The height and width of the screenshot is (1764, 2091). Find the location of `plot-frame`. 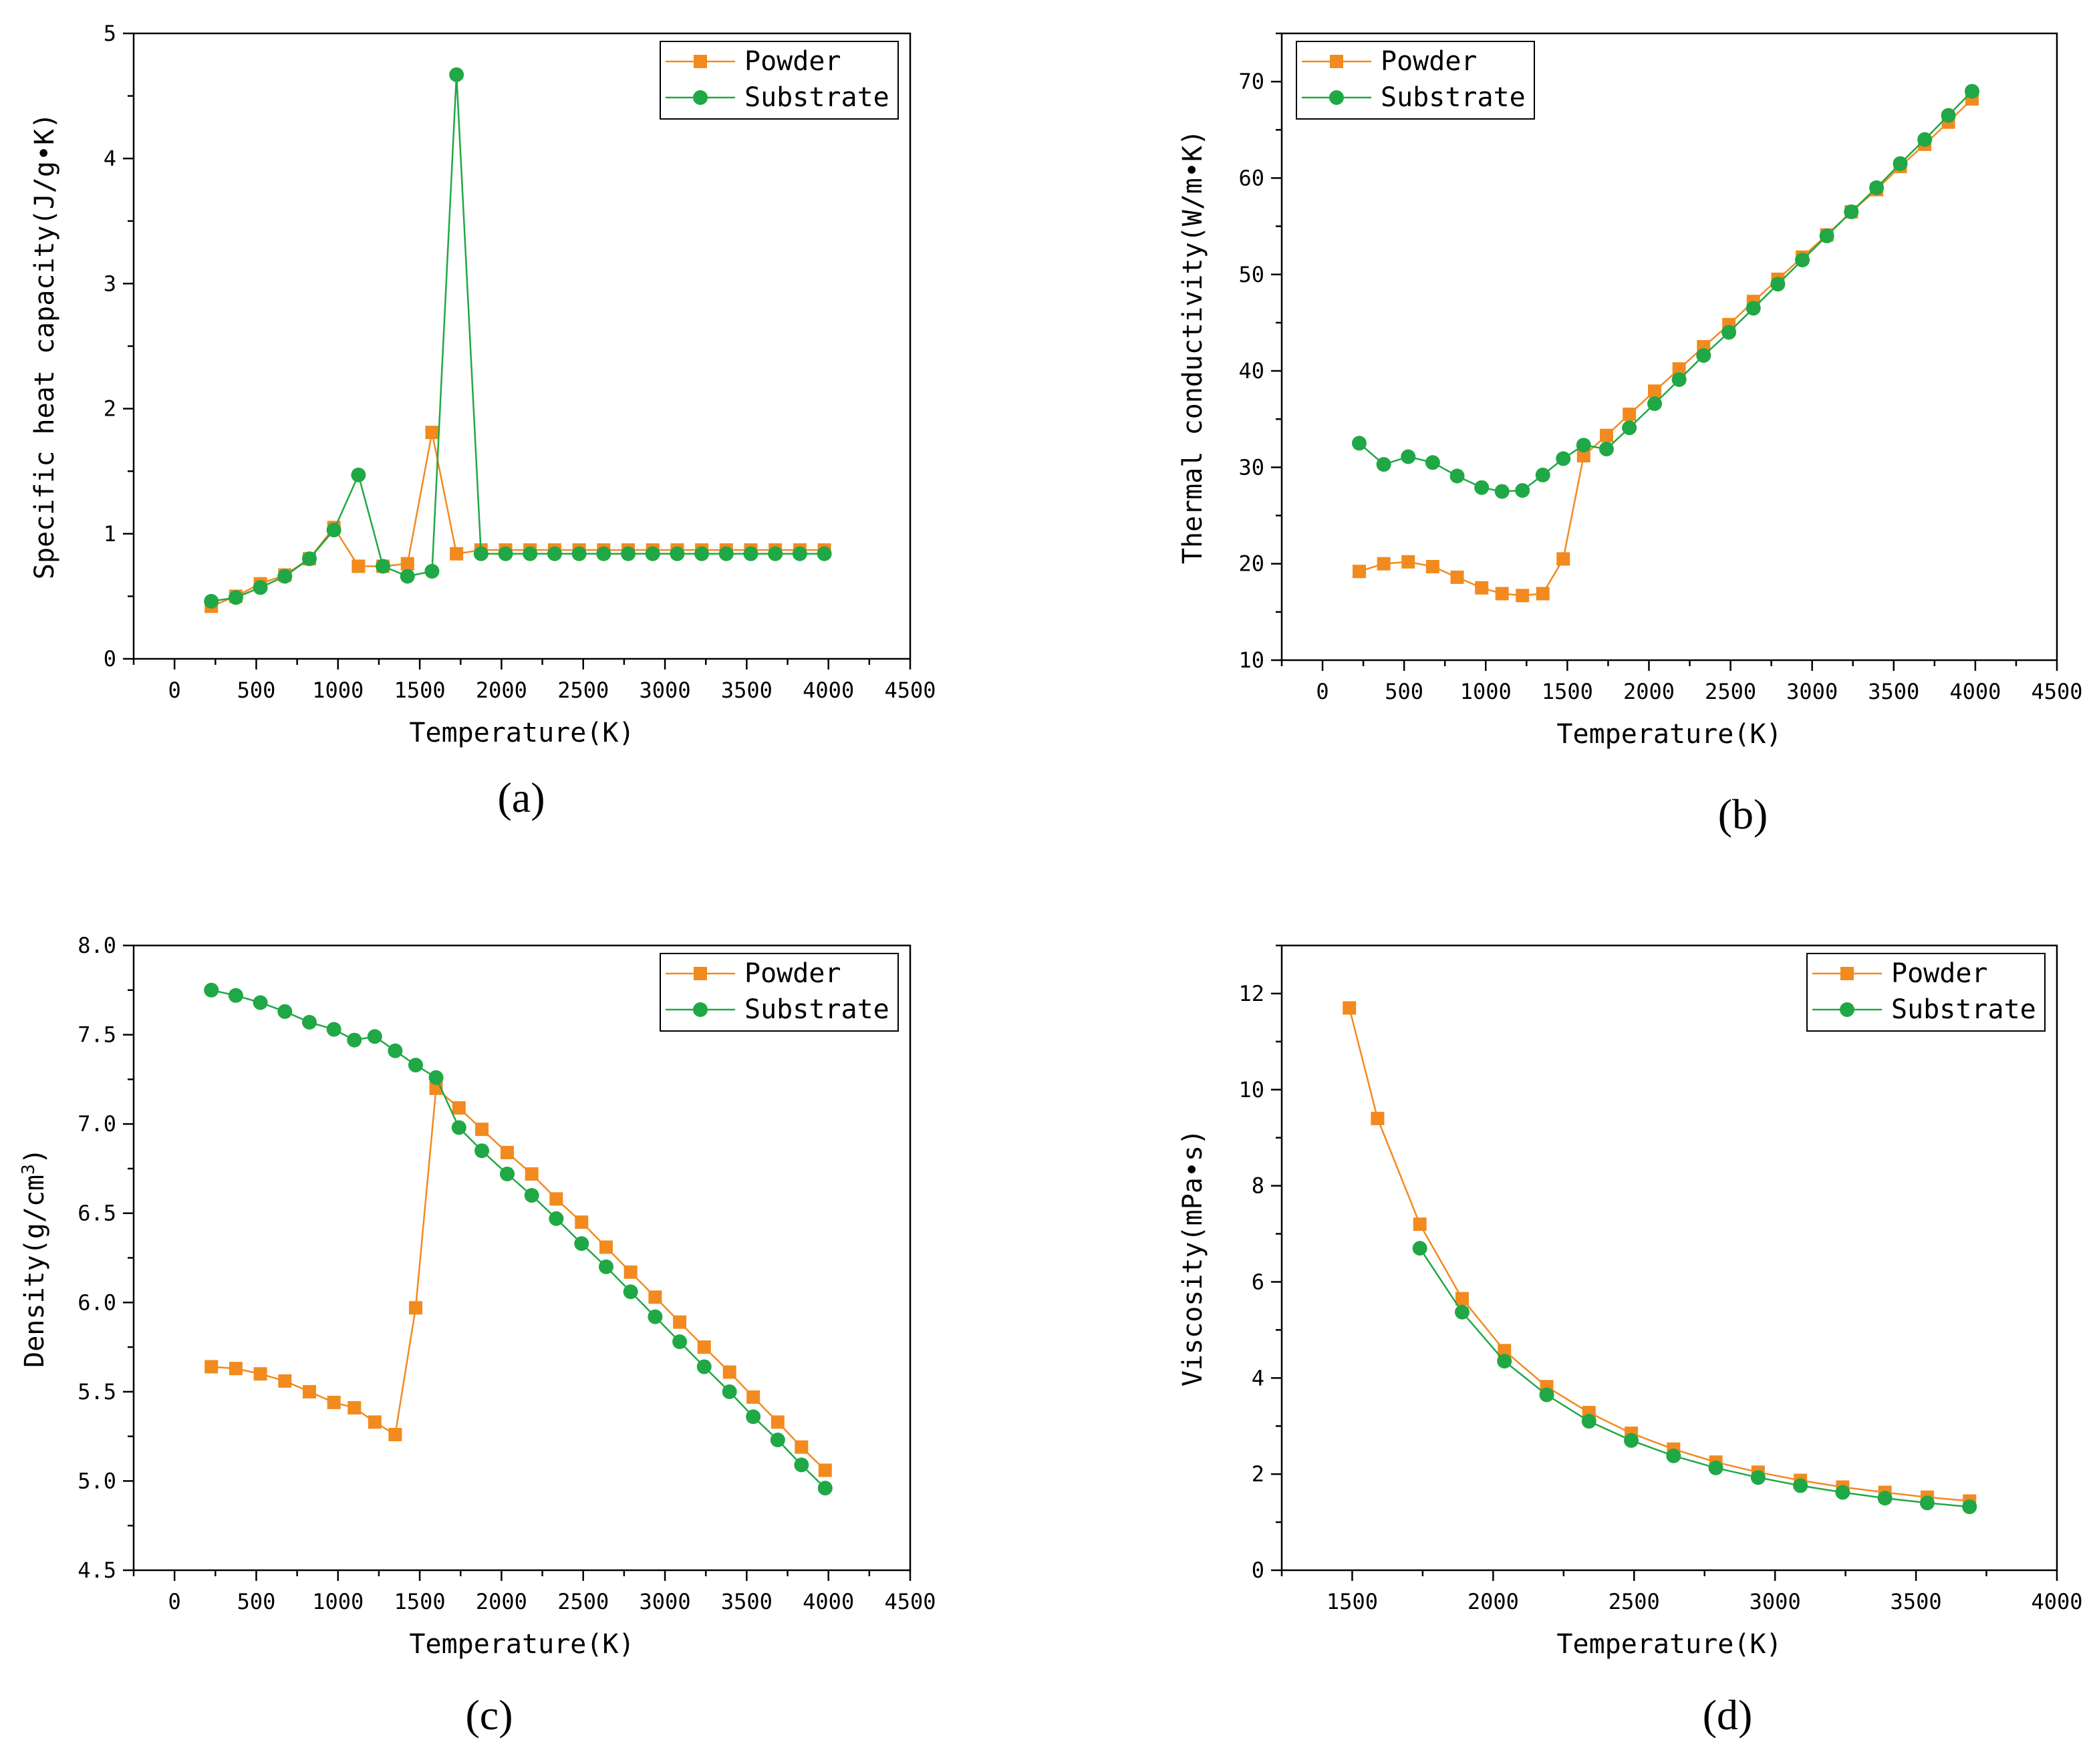

plot-frame is located at coordinates (1669, 1258).